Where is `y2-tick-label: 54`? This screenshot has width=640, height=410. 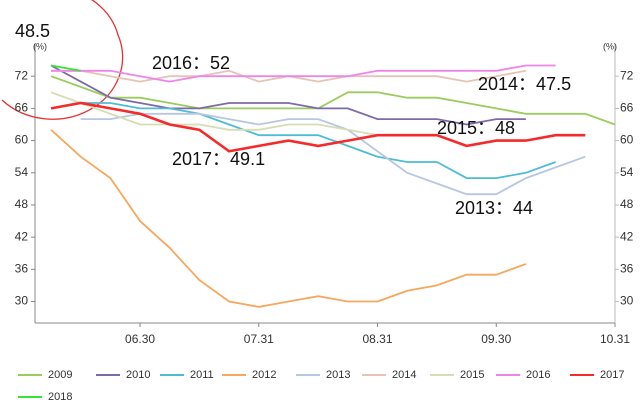 y2-tick-label: 54 is located at coordinates (627, 172).